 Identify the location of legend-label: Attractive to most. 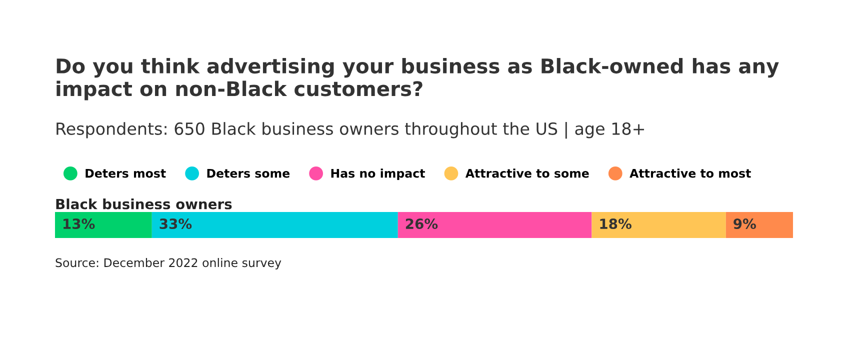
(690, 173).